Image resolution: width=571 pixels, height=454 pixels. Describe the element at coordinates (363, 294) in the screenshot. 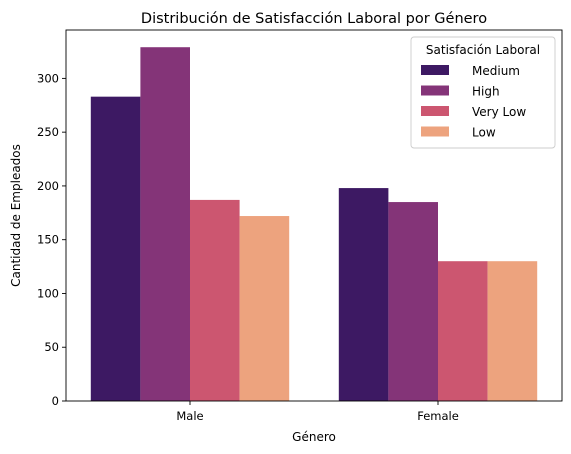

I see `bar-medium-female` at that location.